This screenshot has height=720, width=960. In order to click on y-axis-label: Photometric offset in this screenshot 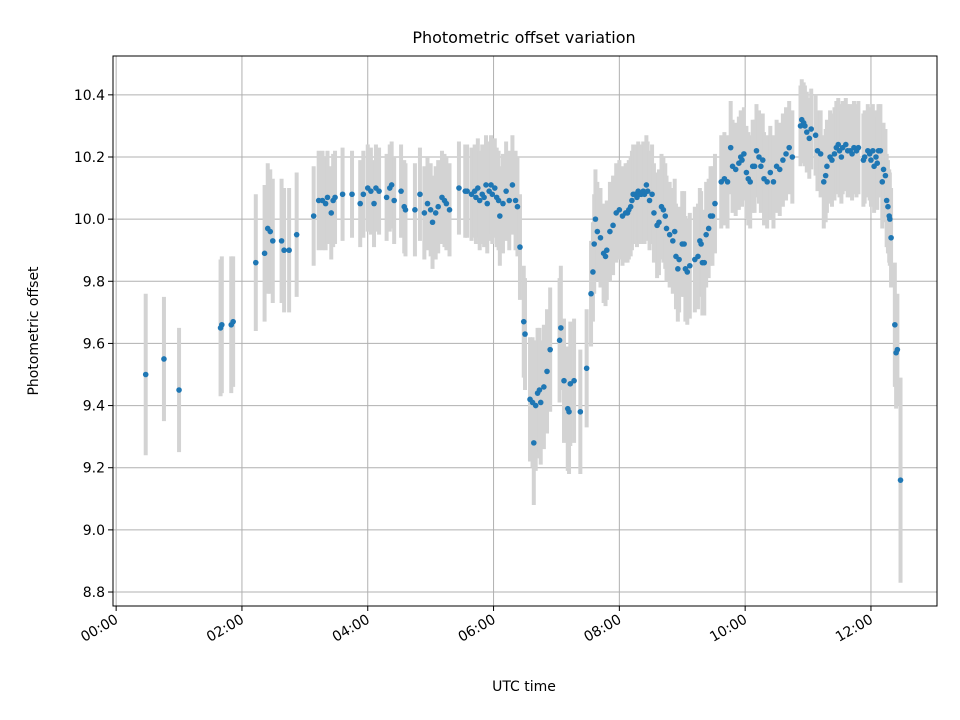, I will do `click(34, 331)`.